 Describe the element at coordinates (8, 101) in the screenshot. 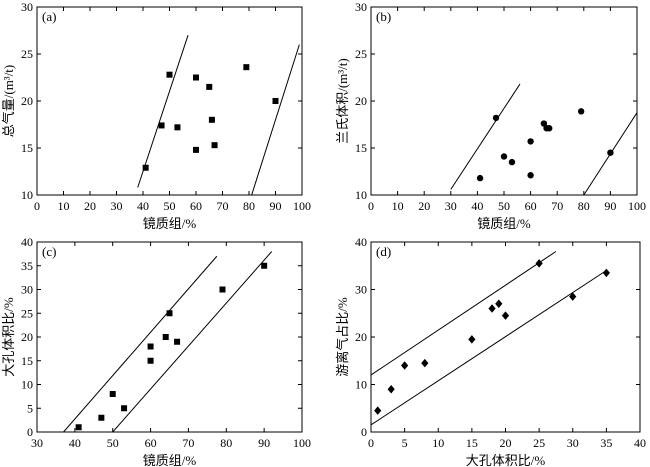

I see `y-axis-label: 总气量/(m³/t)` at that location.